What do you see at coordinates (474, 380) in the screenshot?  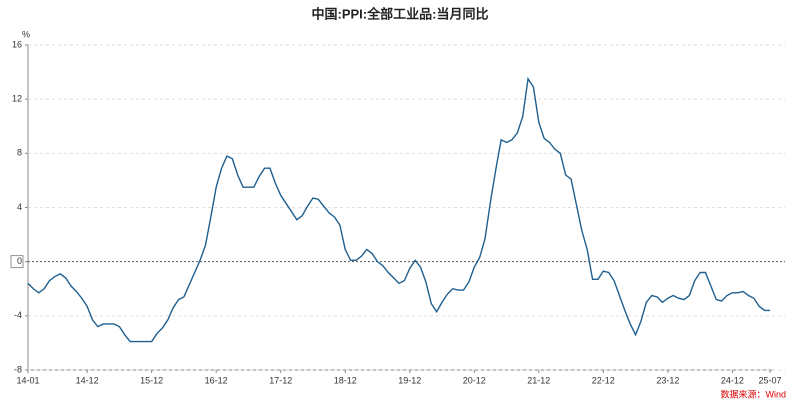 I see `x-tick-label: 20-12` at bounding box center [474, 380].